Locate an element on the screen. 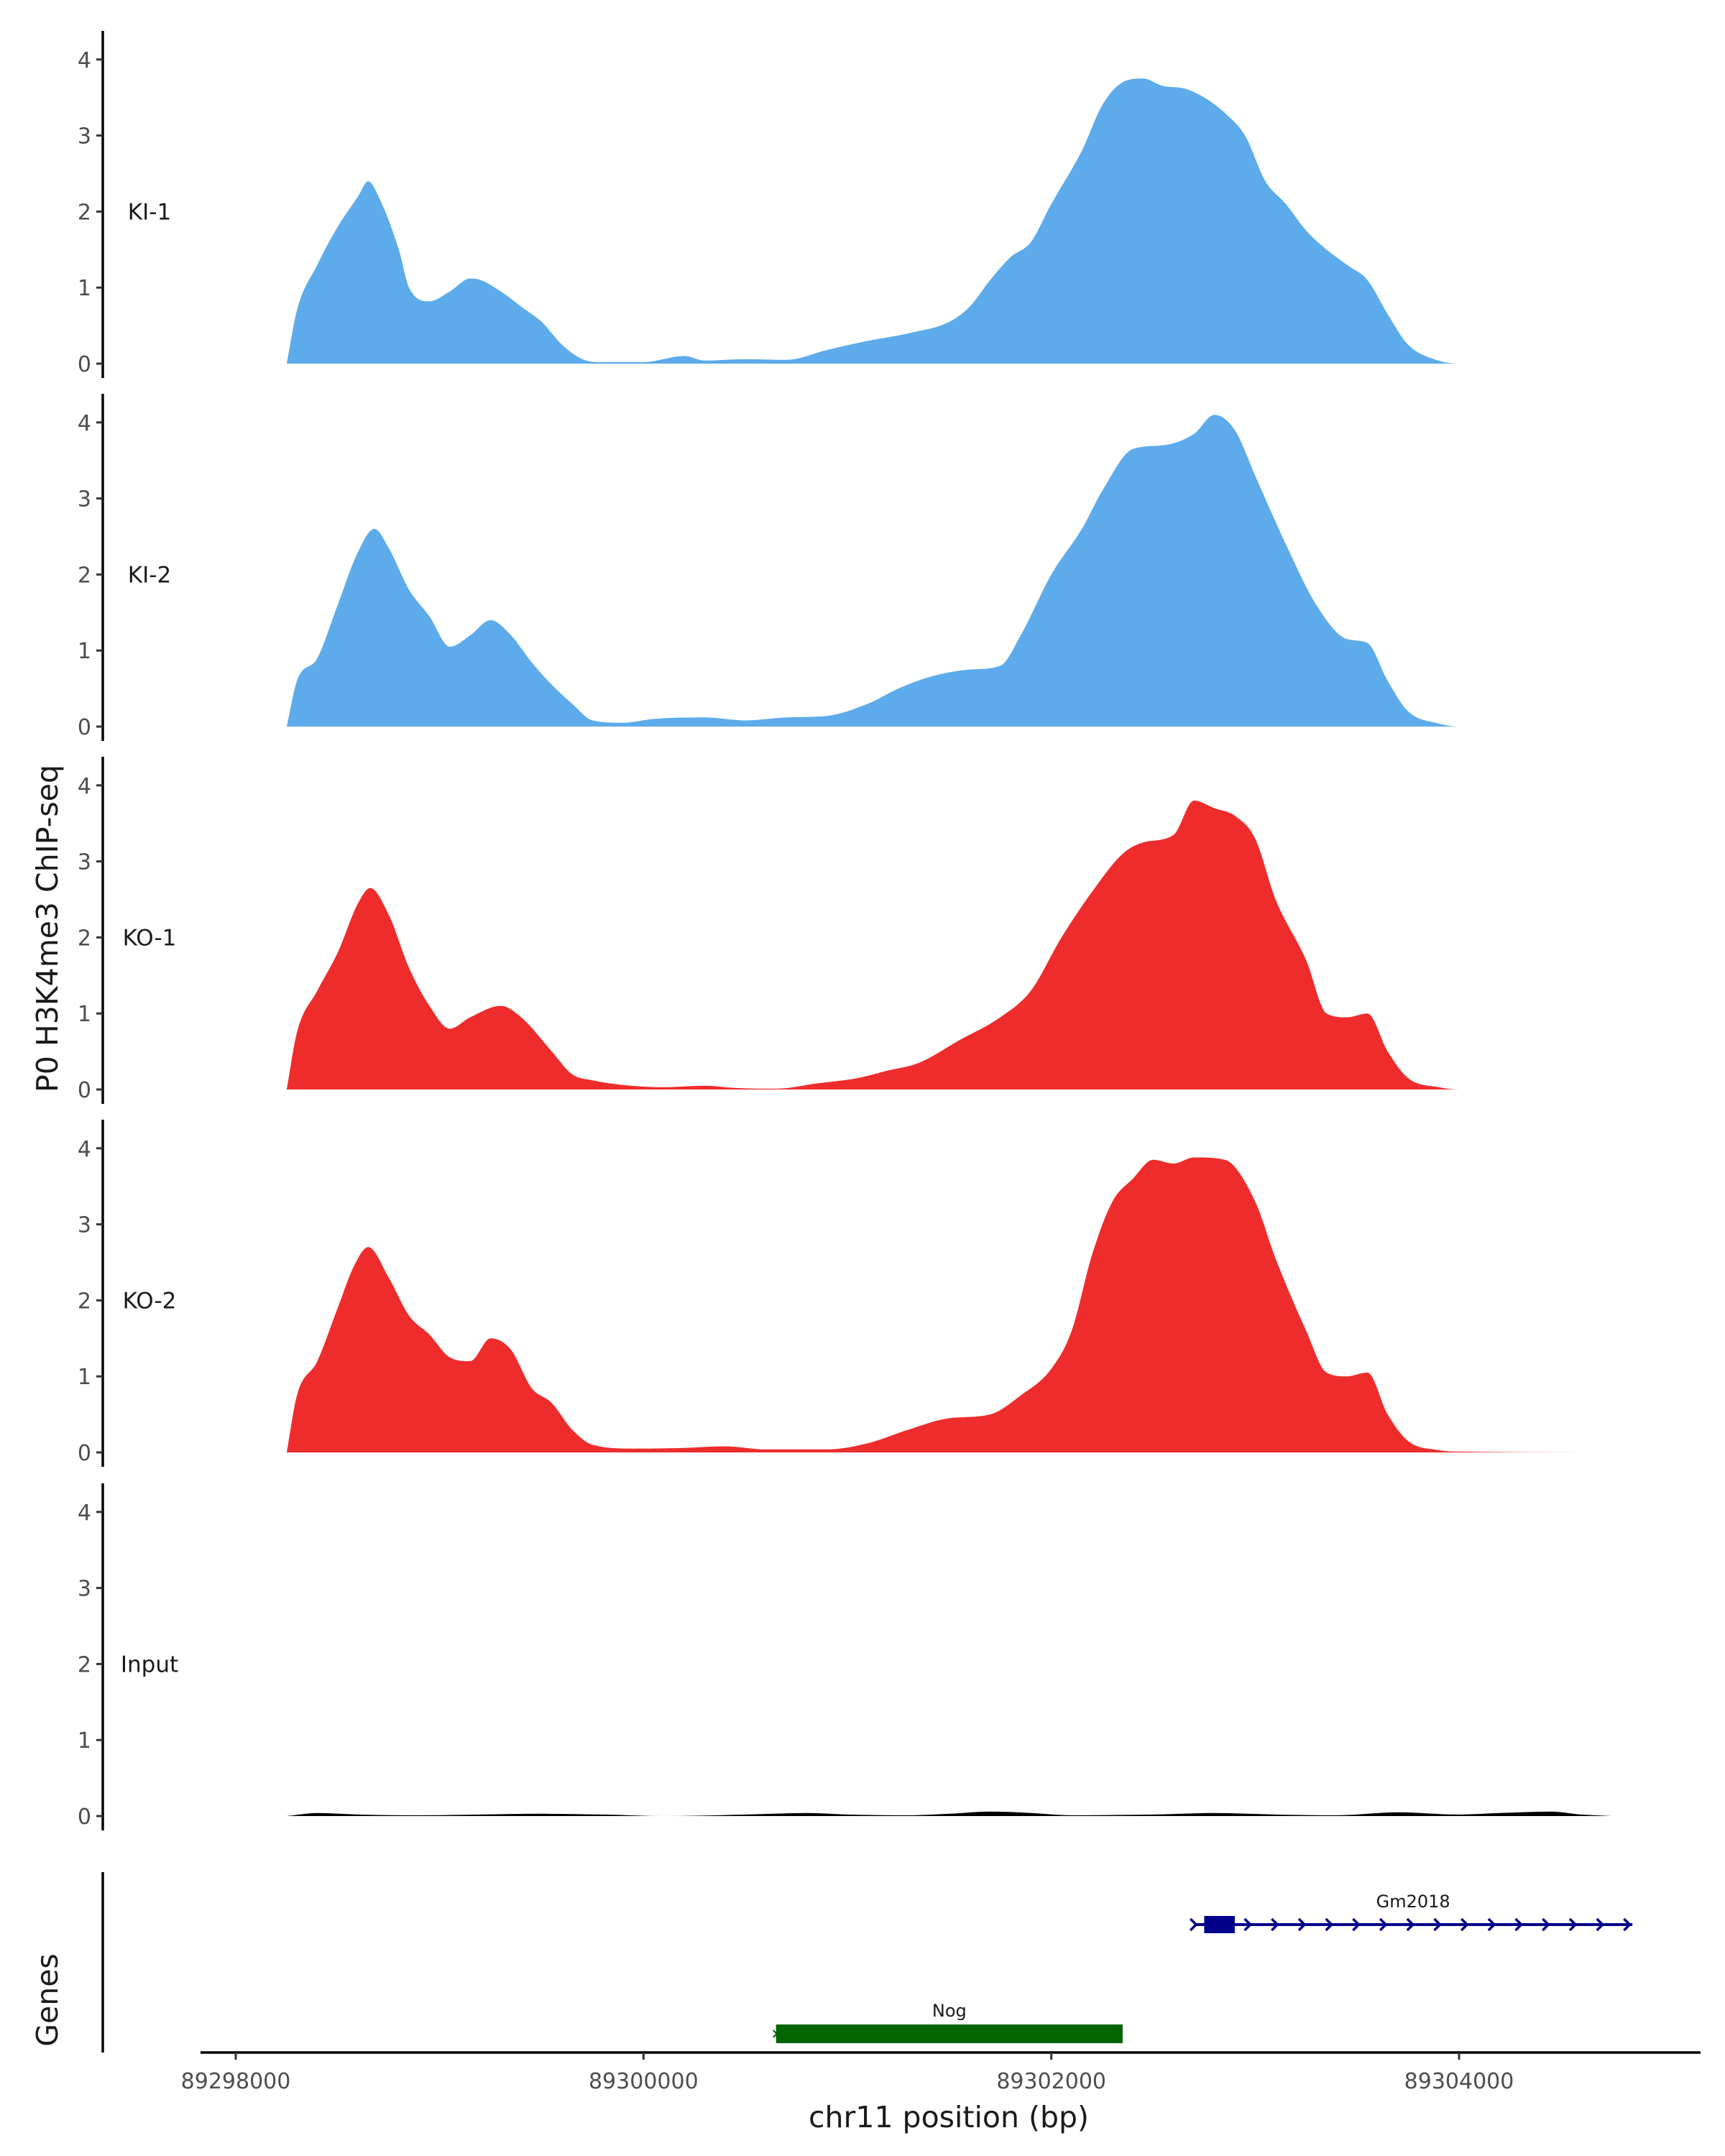 The width and height of the screenshot is (1725, 2156). genes-axis-title: Genes is located at coordinates (47, 2000).